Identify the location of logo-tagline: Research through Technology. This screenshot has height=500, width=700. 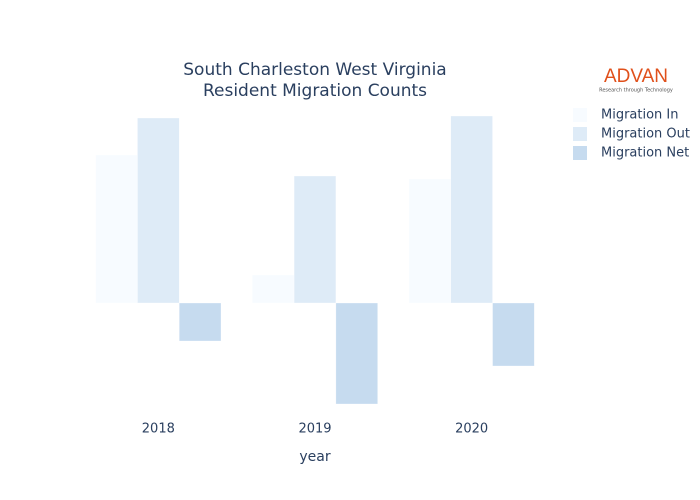
(636, 91).